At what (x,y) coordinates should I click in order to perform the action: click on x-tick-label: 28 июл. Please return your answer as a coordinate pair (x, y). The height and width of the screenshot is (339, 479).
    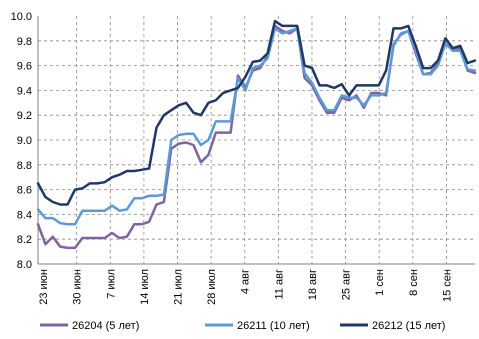
    Looking at the image, I should click on (212, 287).